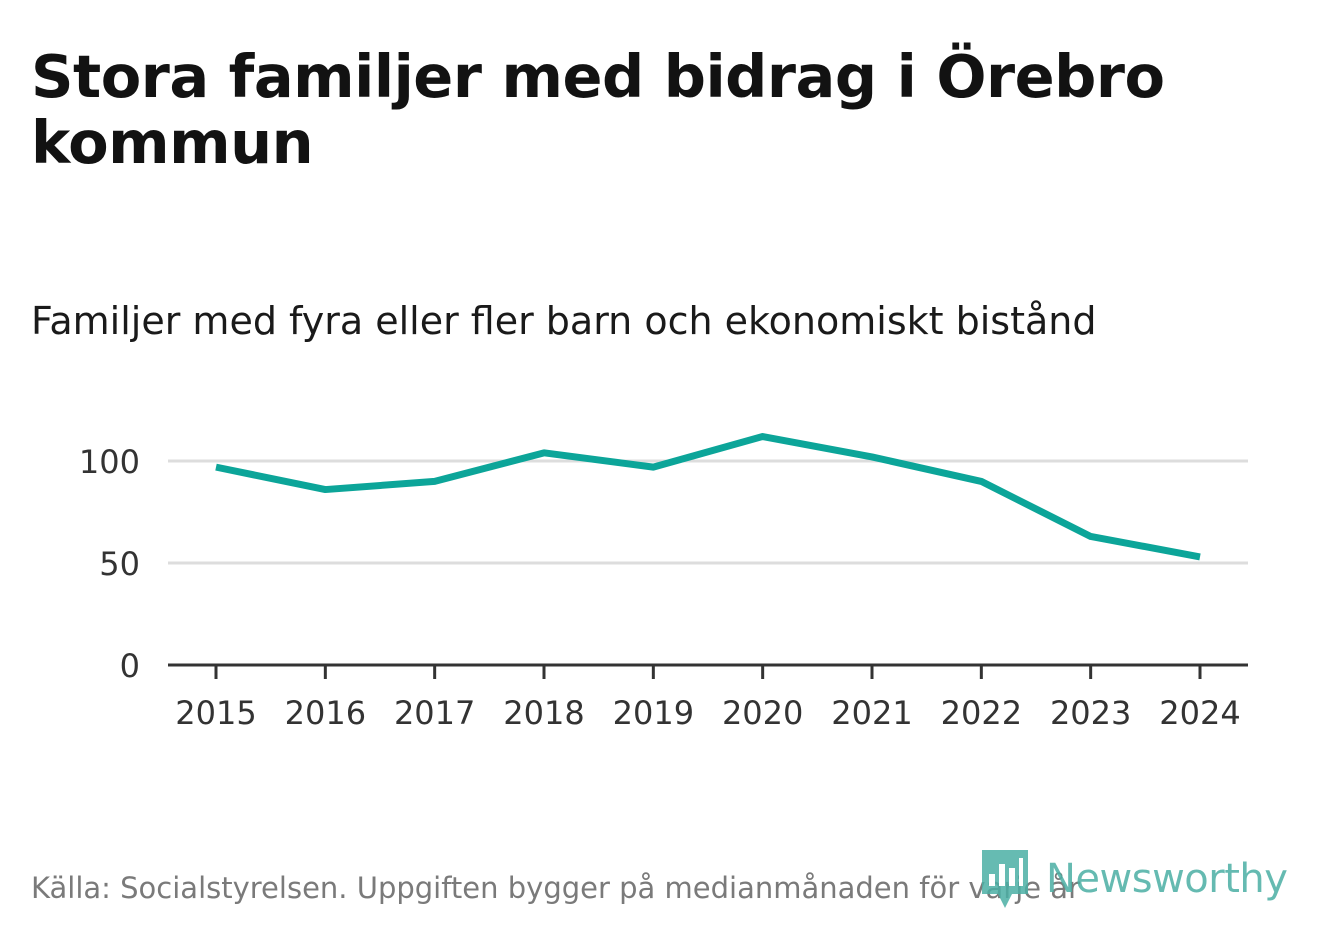  Describe the element at coordinates (708, 697) in the screenshot. I see `x-axis: 2015 2016 2017 2018 2019 2020 2021 2022 2023 2024` at that location.